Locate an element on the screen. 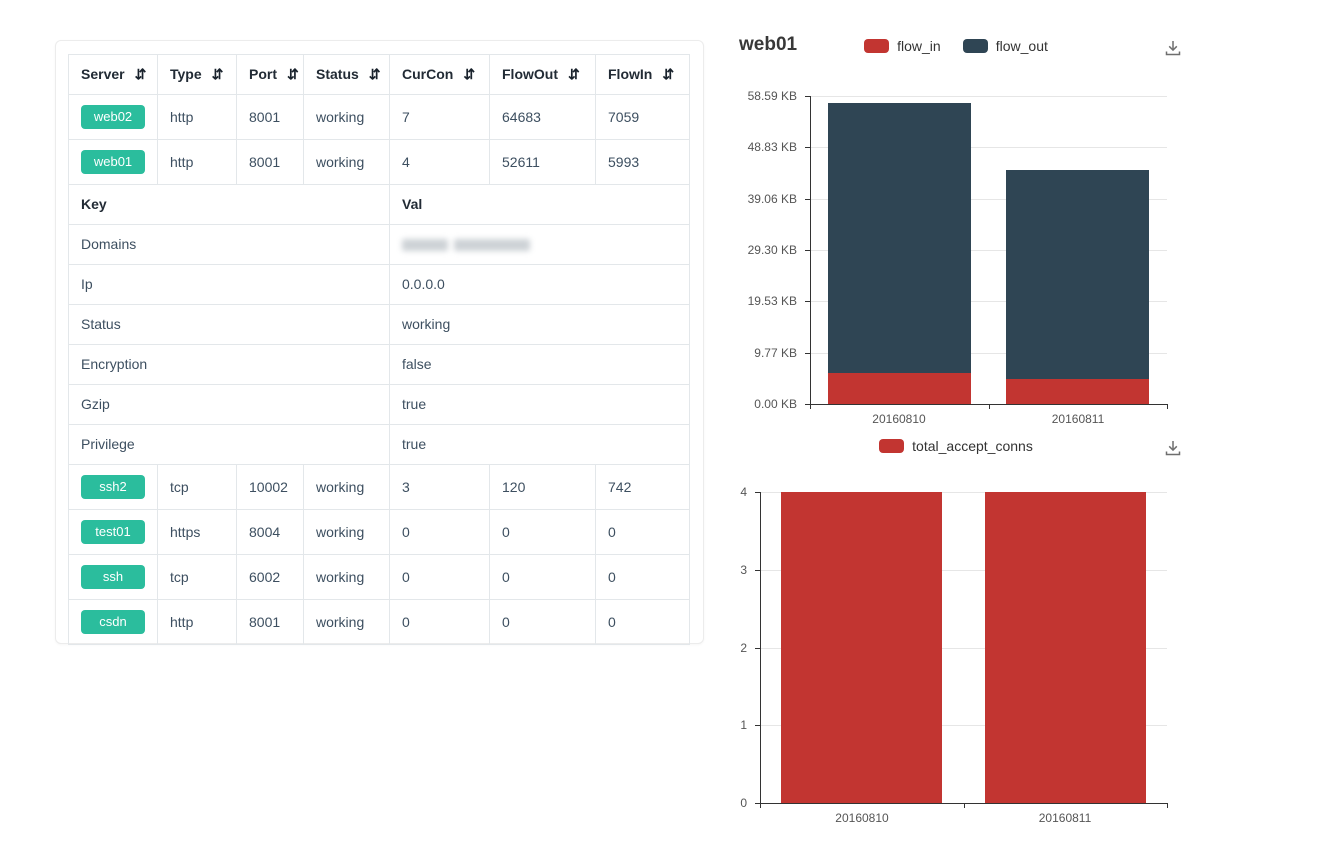 Image resolution: width=1339 pixels, height=860 pixels. chart-title: web01 is located at coordinates (768, 44).